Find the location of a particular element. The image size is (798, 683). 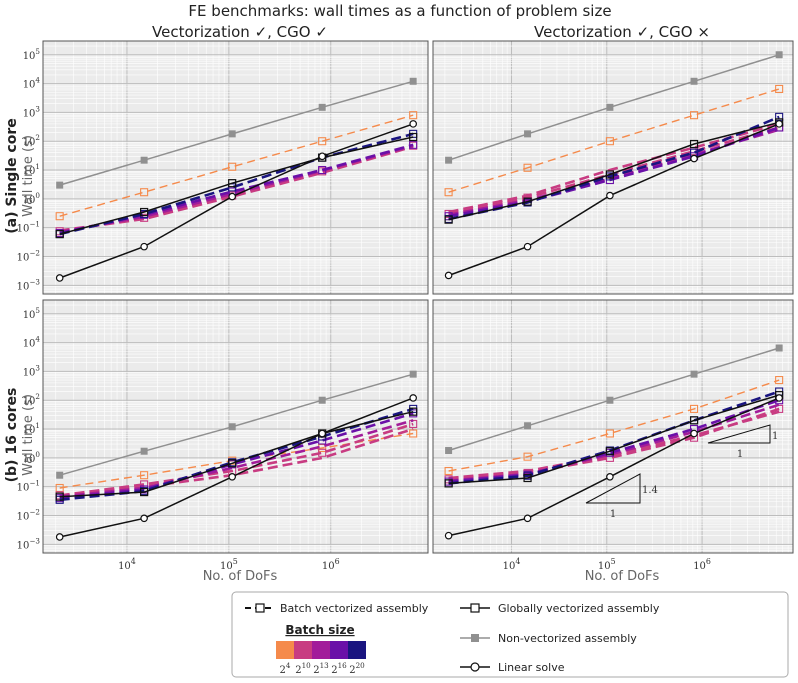

row-name-b: 16 cores is located at coordinates (12, 421).